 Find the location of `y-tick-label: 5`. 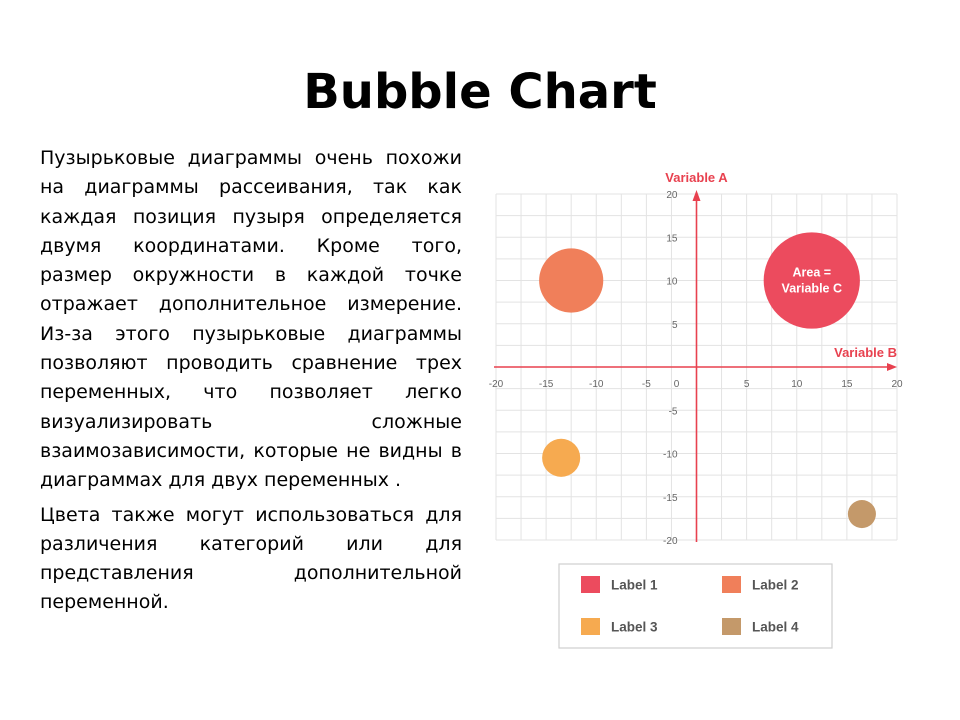

y-tick-label: 5 is located at coordinates (675, 325).